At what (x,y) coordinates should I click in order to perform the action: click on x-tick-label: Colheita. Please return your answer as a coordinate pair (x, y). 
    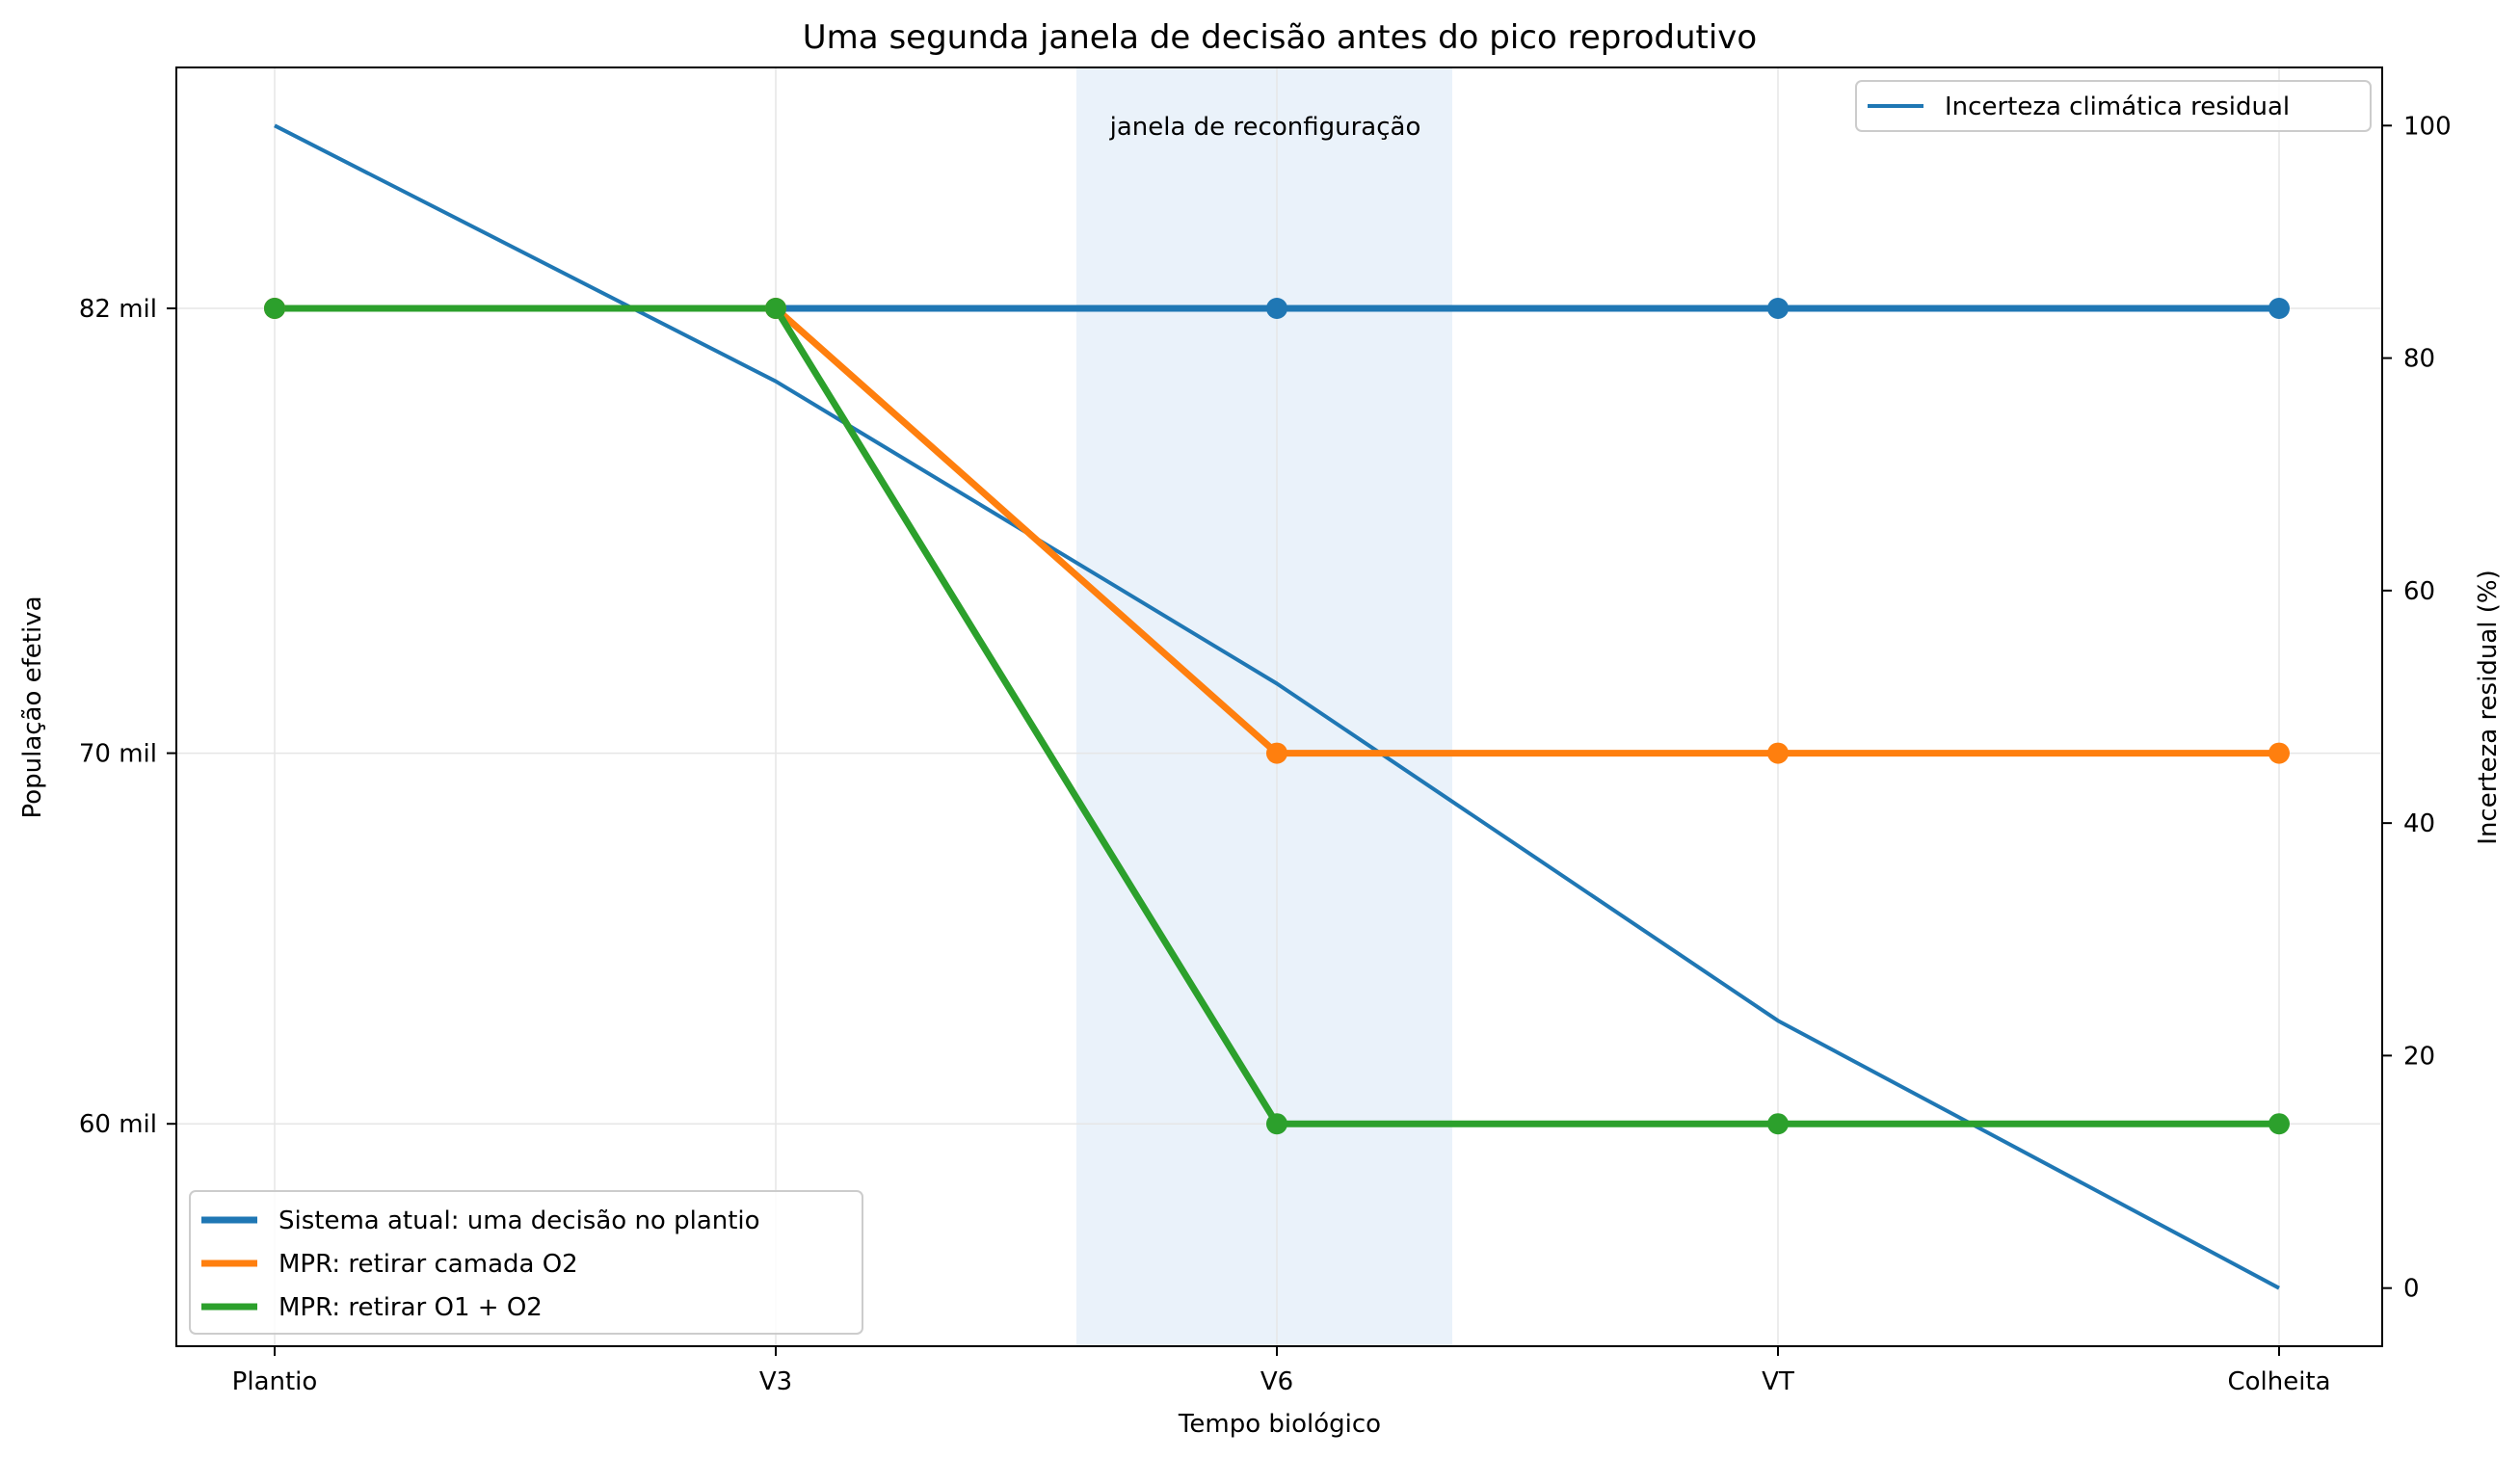
    Looking at the image, I should click on (2278, 1381).